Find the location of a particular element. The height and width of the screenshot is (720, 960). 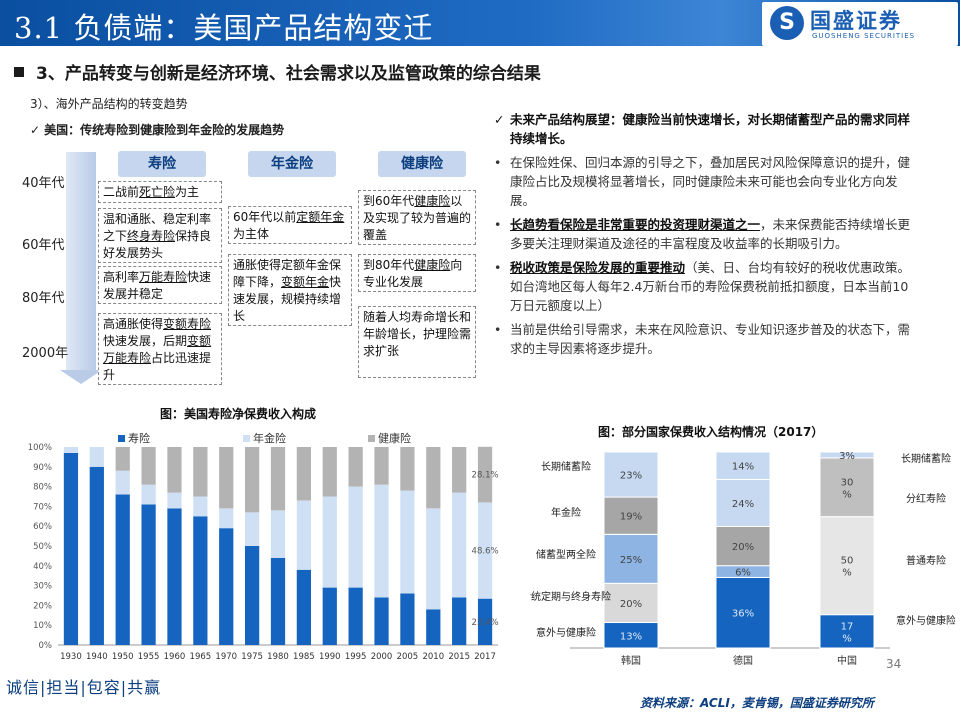

square-bullet-icon is located at coordinates (19, 72).